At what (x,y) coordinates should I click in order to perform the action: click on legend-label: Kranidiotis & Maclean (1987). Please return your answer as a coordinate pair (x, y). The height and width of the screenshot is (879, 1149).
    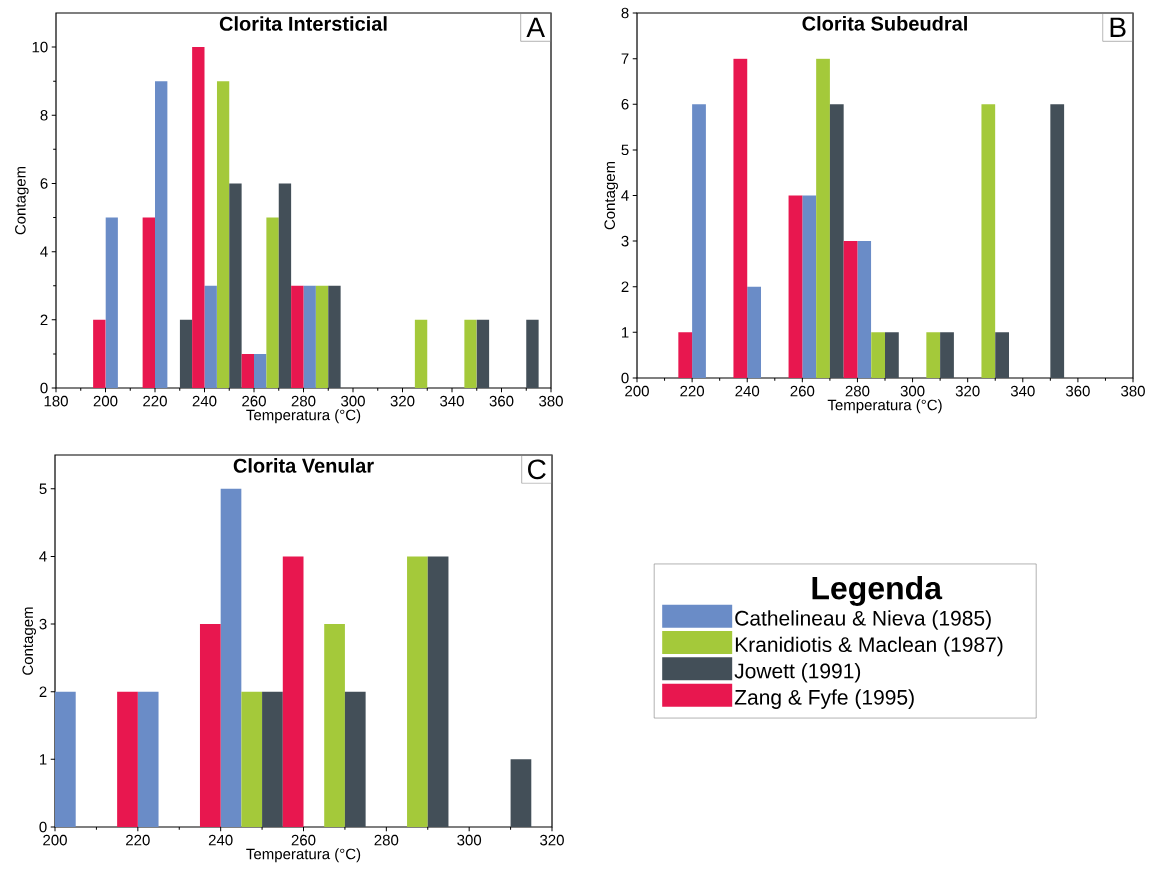
    Looking at the image, I should click on (869, 646).